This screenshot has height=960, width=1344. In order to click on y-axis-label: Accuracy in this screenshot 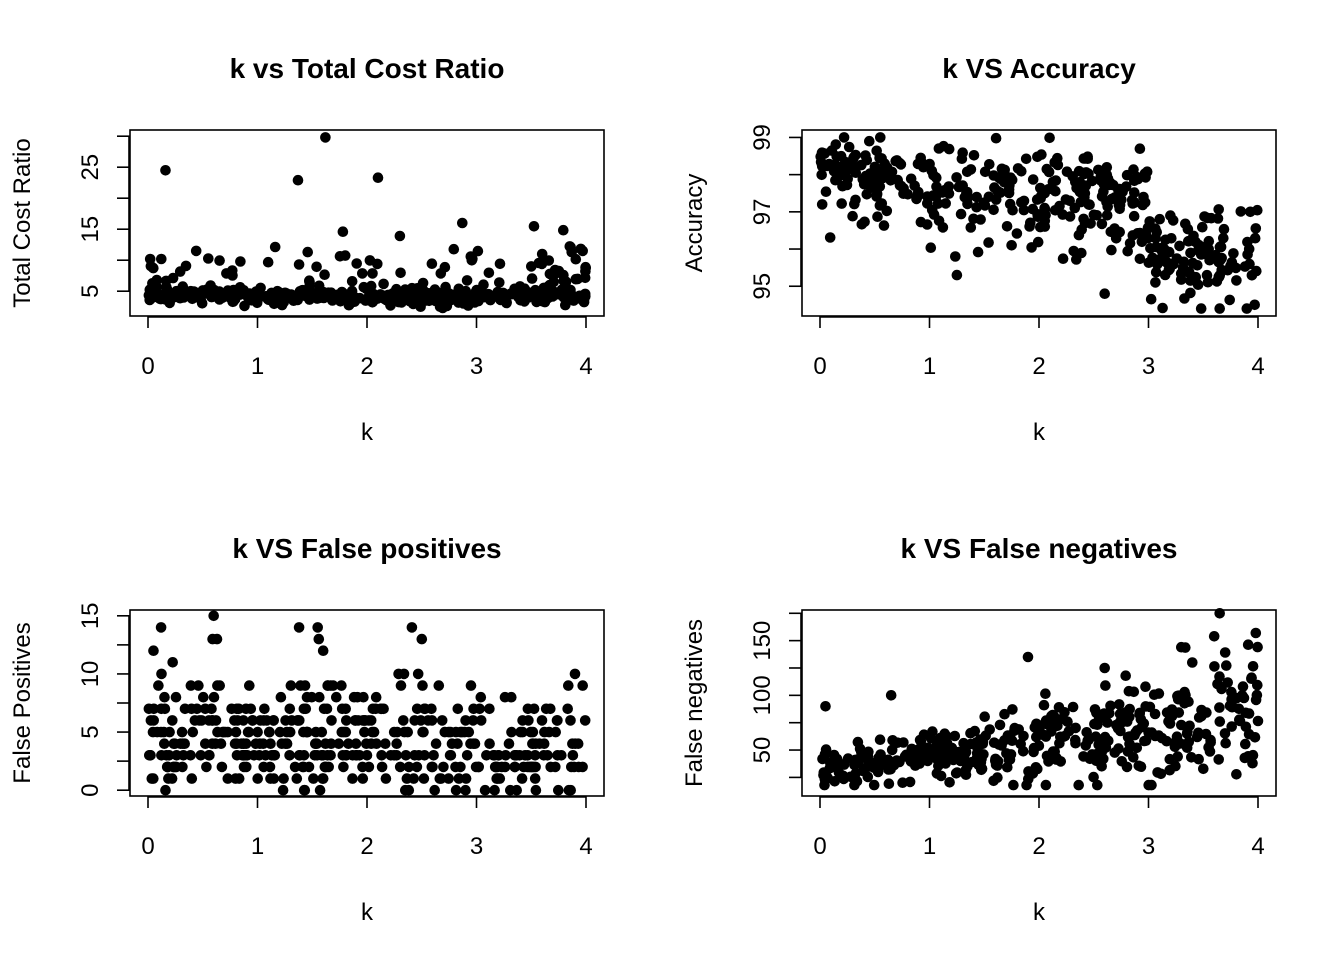, I will do `click(694, 223)`.